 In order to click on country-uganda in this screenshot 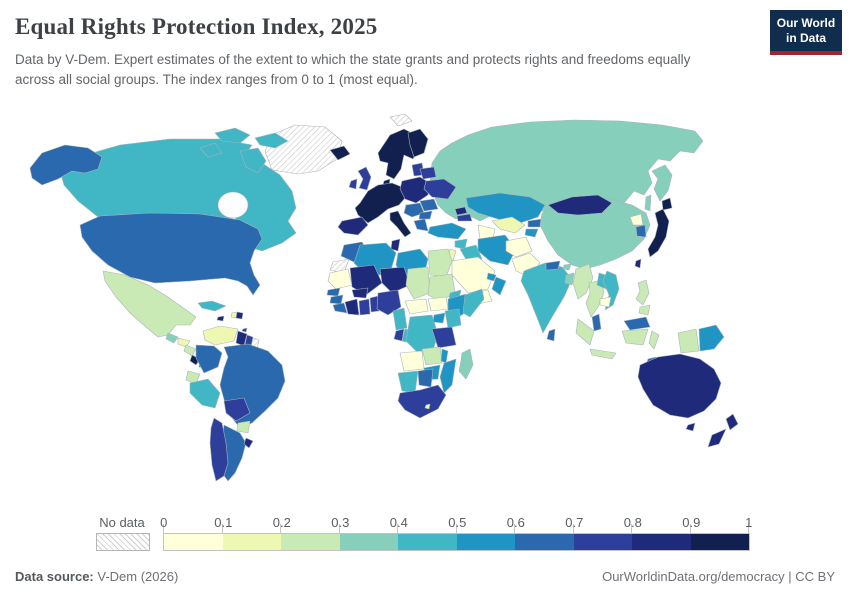, I will do `click(439, 318)`.